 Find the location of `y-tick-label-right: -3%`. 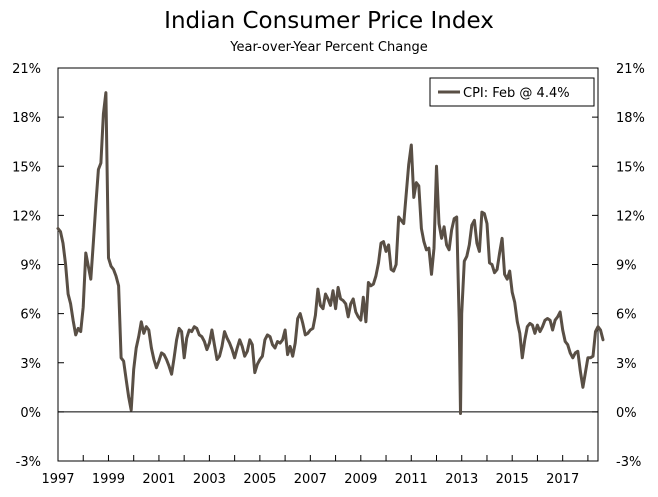

y-tick-label-right: -3% is located at coordinates (628, 462).